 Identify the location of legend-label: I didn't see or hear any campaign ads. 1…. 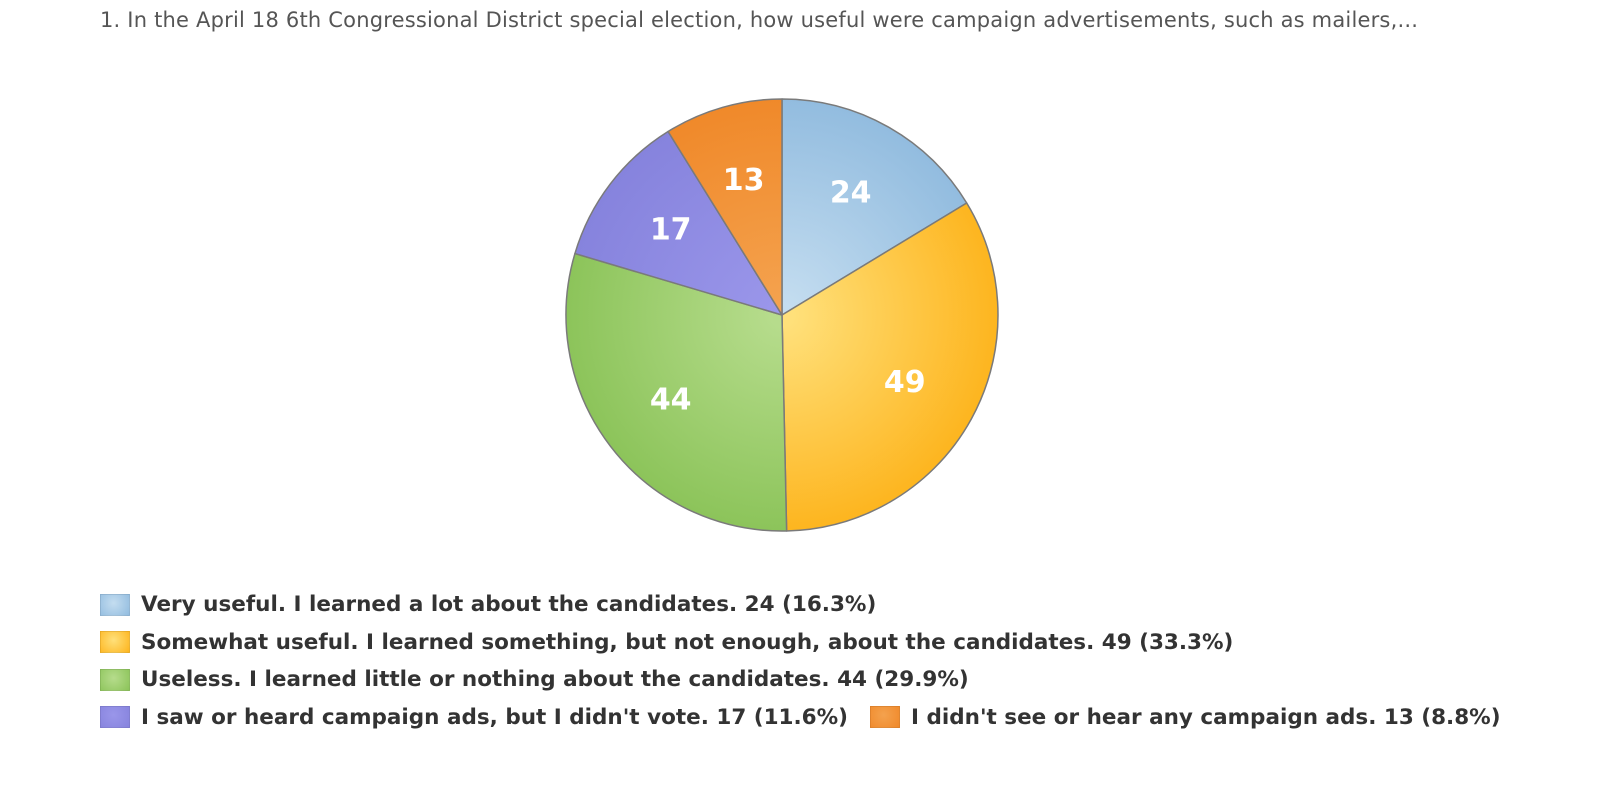
(1206, 717).